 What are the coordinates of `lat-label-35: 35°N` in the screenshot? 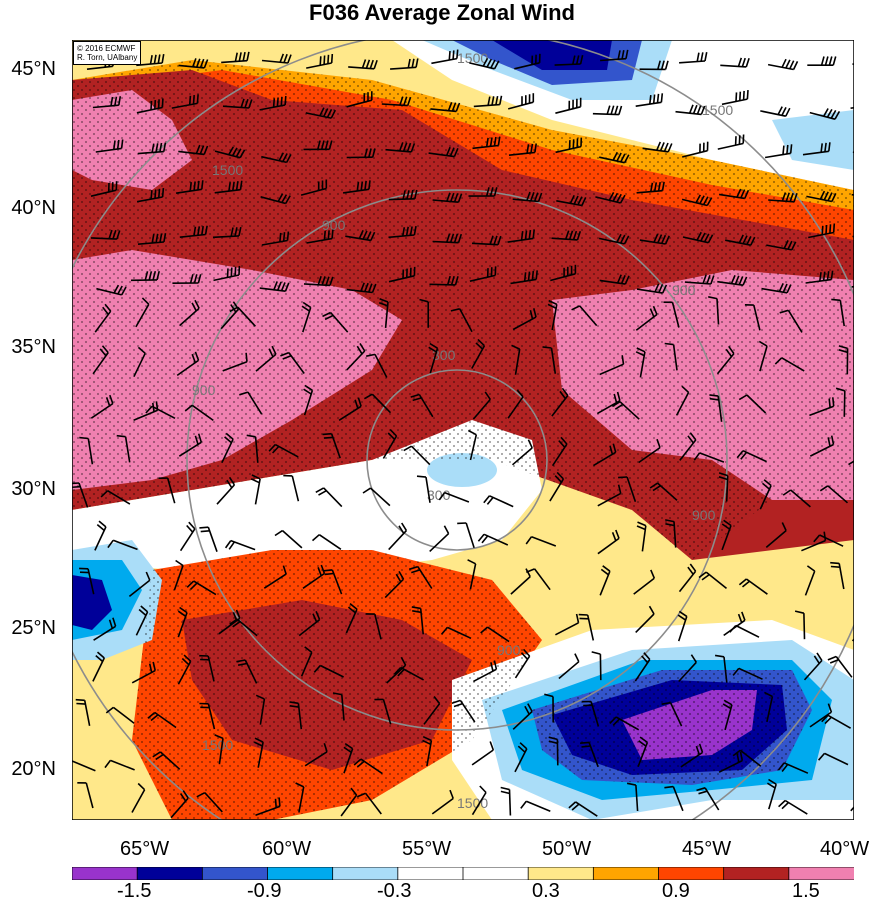 It's located at (33, 347).